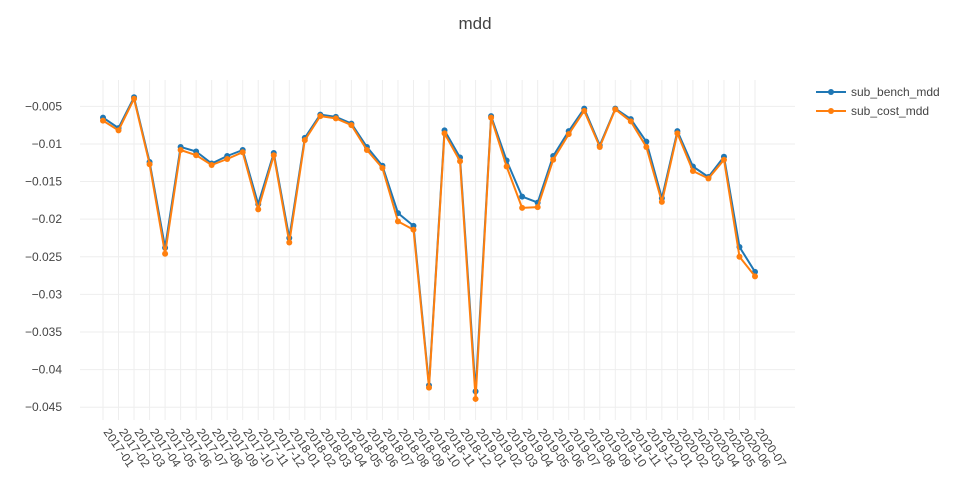 The image size is (980, 487). I want to click on legend-item: sub_bench_mdd, so click(878, 92).